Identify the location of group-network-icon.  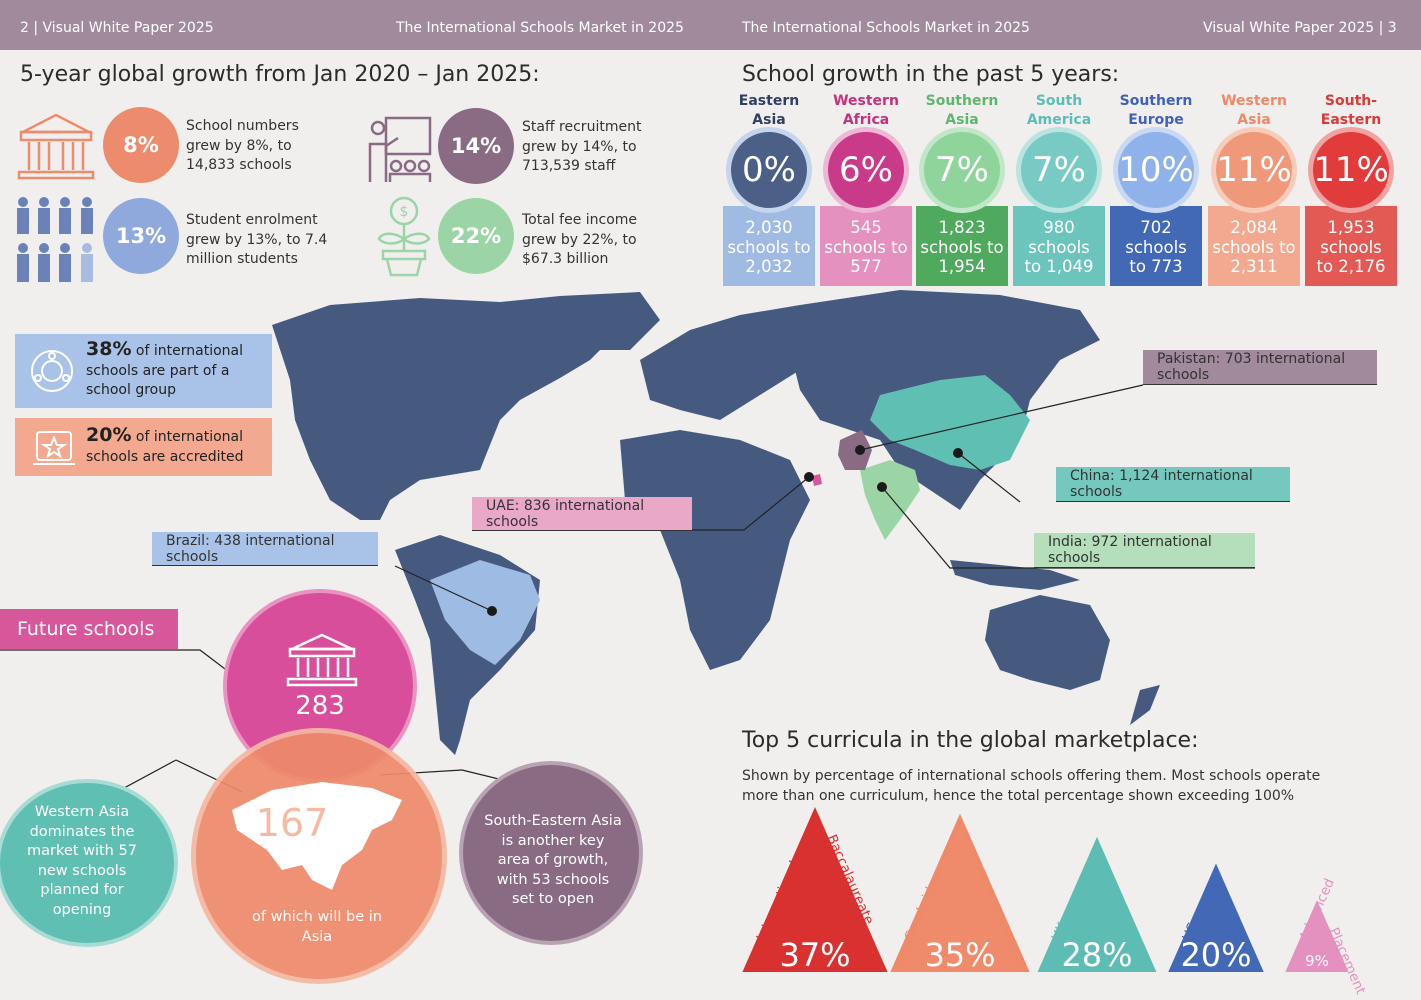
(52, 371).